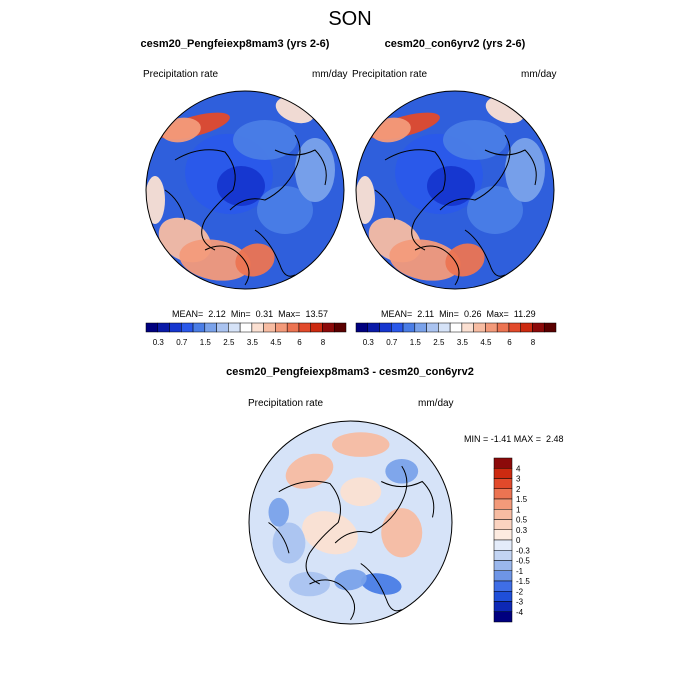  I want to click on panel2-colorbar: 0.3 0.7 1.5 2.5 3.5 4.5 6 8, so click(456, 334).